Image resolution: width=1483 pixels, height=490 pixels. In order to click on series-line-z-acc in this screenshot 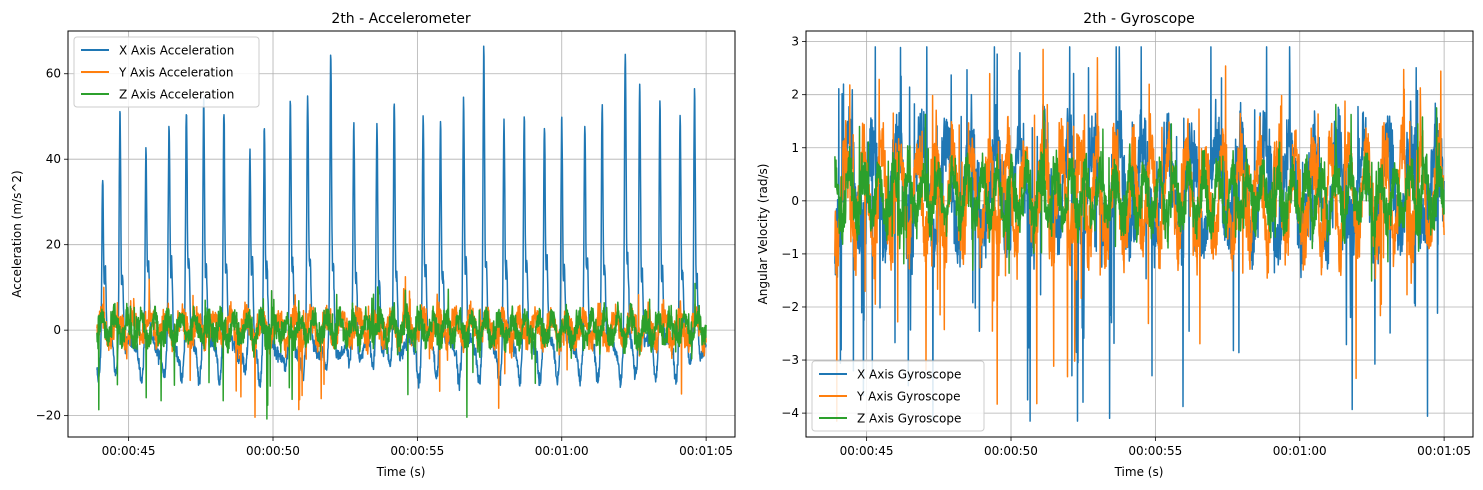, I will do `click(401, 351)`.